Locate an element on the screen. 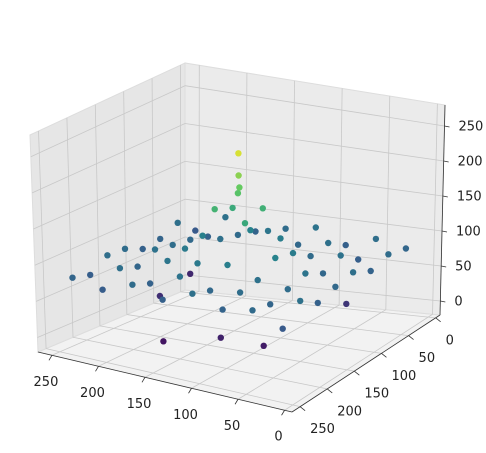 The width and height of the screenshot is (486, 453). tick-label: 250 is located at coordinates (322, 429).